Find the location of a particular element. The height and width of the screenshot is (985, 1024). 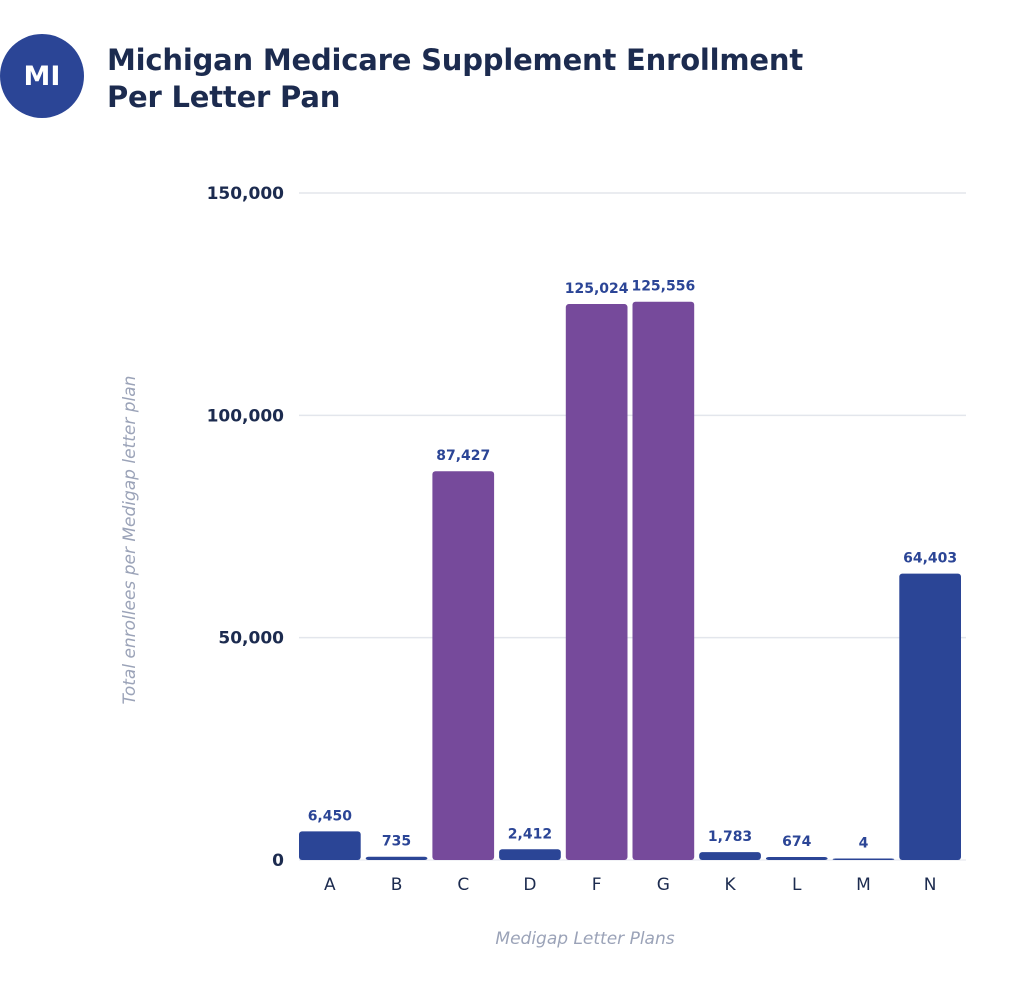

bar-c is located at coordinates (463, 665).